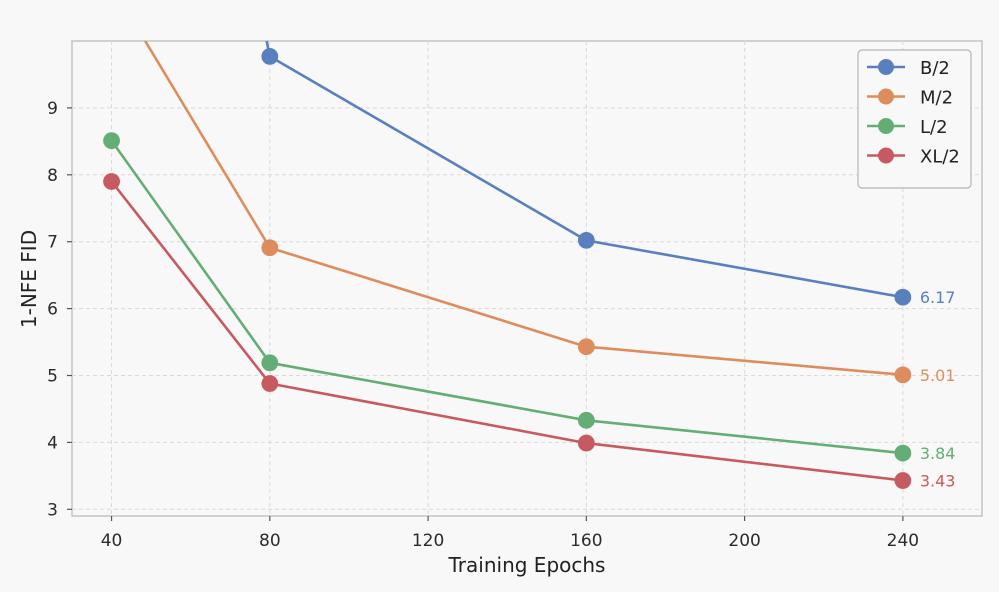  Describe the element at coordinates (59, 309) in the screenshot. I see `y-axis: 3 4 5 6 7 8 9` at that location.